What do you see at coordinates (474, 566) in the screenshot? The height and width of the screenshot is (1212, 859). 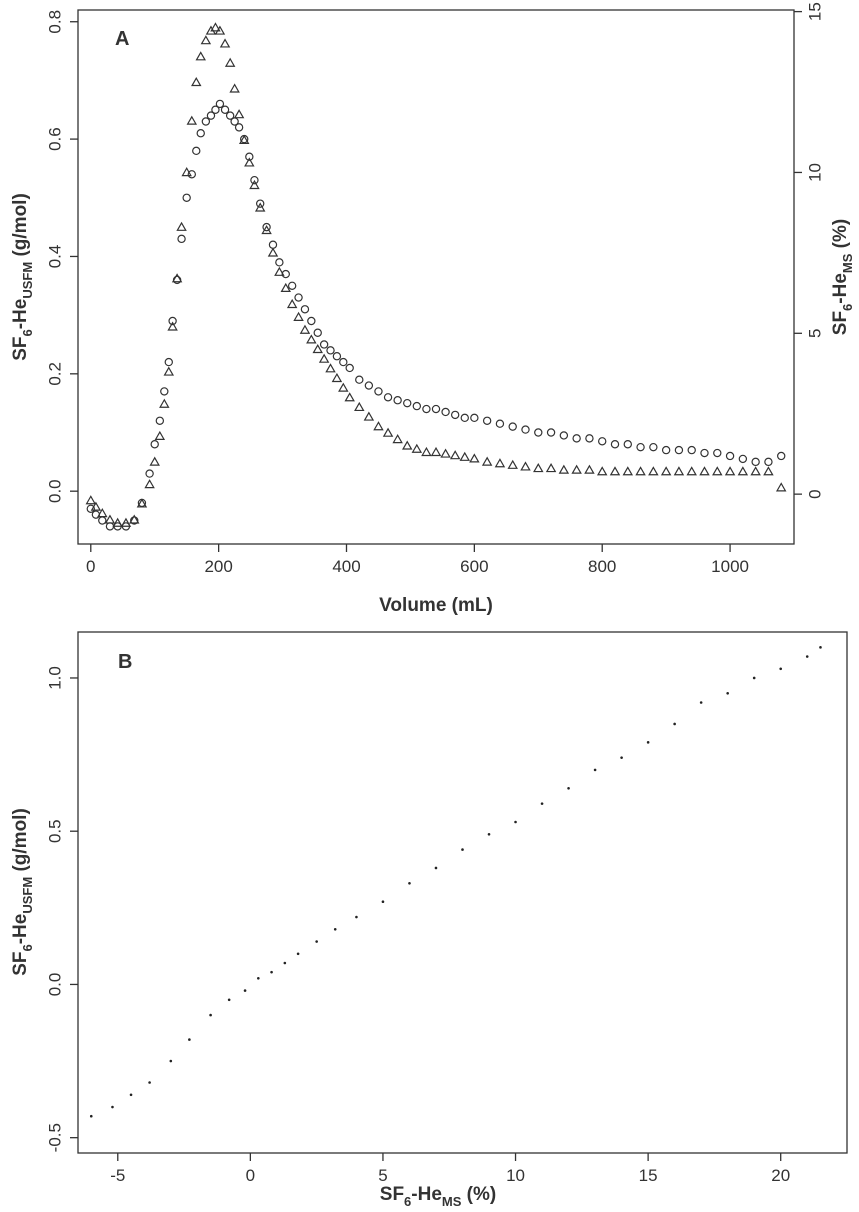 I see `x-tick-label: 600` at bounding box center [474, 566].